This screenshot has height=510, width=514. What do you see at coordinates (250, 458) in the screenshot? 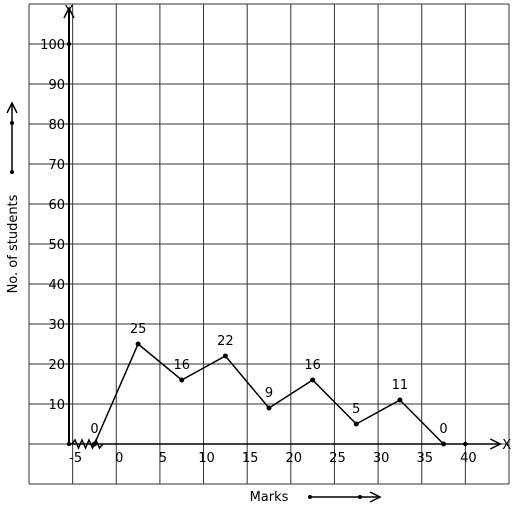
I see `x-tick-label: 15` at bounding box center [250, 458].